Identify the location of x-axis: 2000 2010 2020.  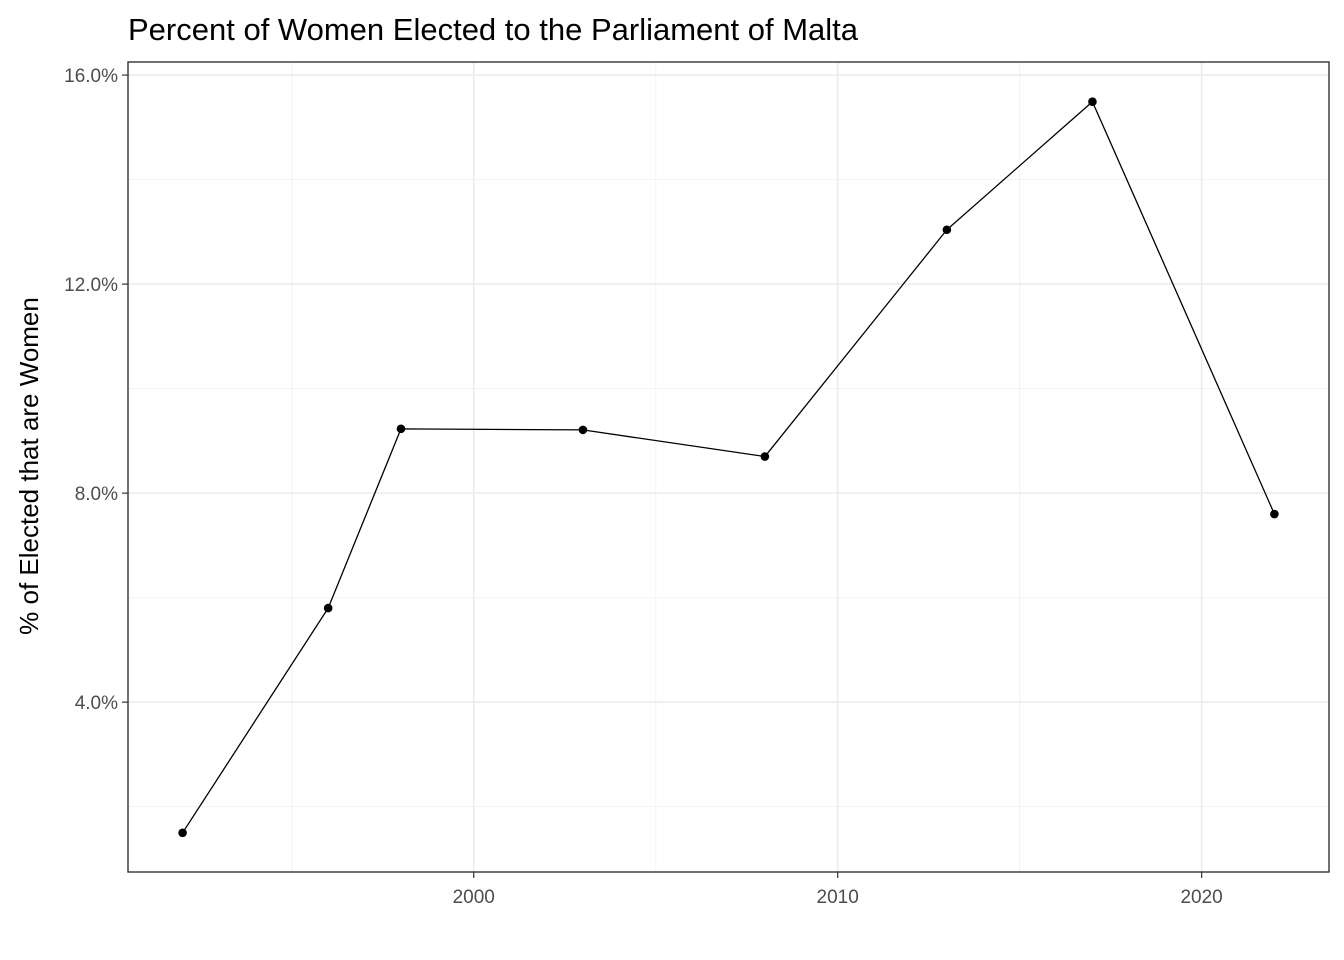
(838, 890).